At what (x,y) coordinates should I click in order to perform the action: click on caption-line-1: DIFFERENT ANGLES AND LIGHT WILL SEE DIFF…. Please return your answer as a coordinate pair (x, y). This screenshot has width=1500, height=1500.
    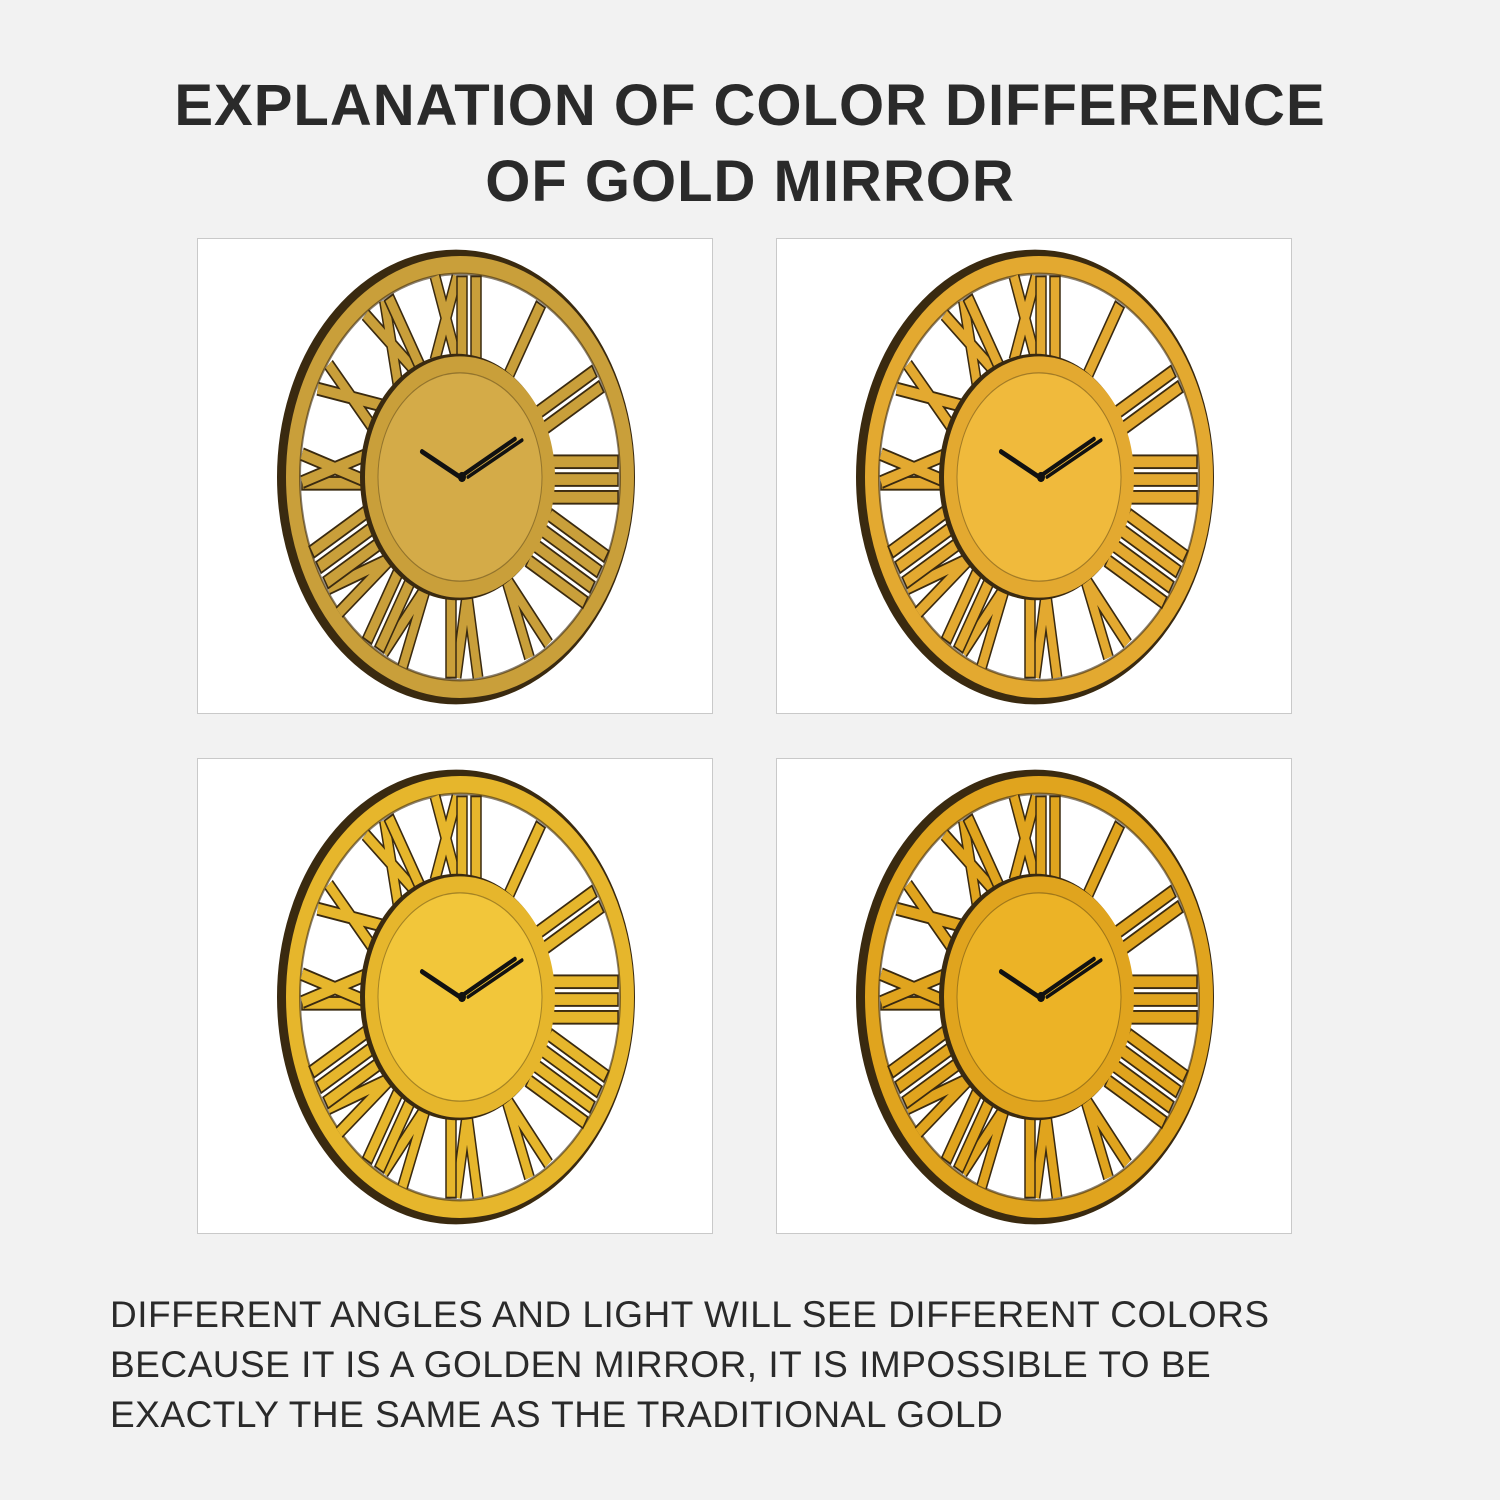
    Looking at the image, I should click on (690, 1314).